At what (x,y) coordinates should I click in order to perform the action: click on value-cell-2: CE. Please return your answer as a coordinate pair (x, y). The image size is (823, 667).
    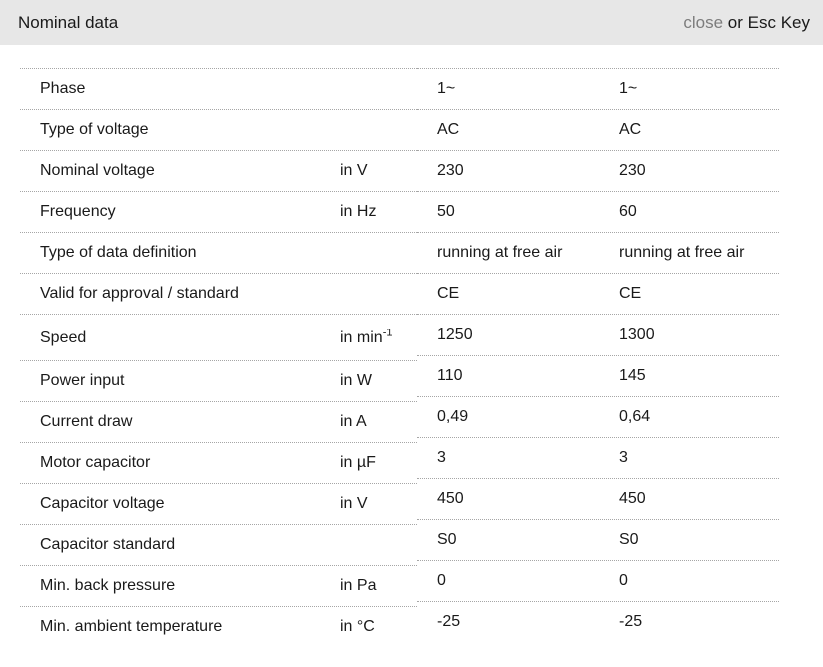
    Looking at the image, I should click on (630, 293).